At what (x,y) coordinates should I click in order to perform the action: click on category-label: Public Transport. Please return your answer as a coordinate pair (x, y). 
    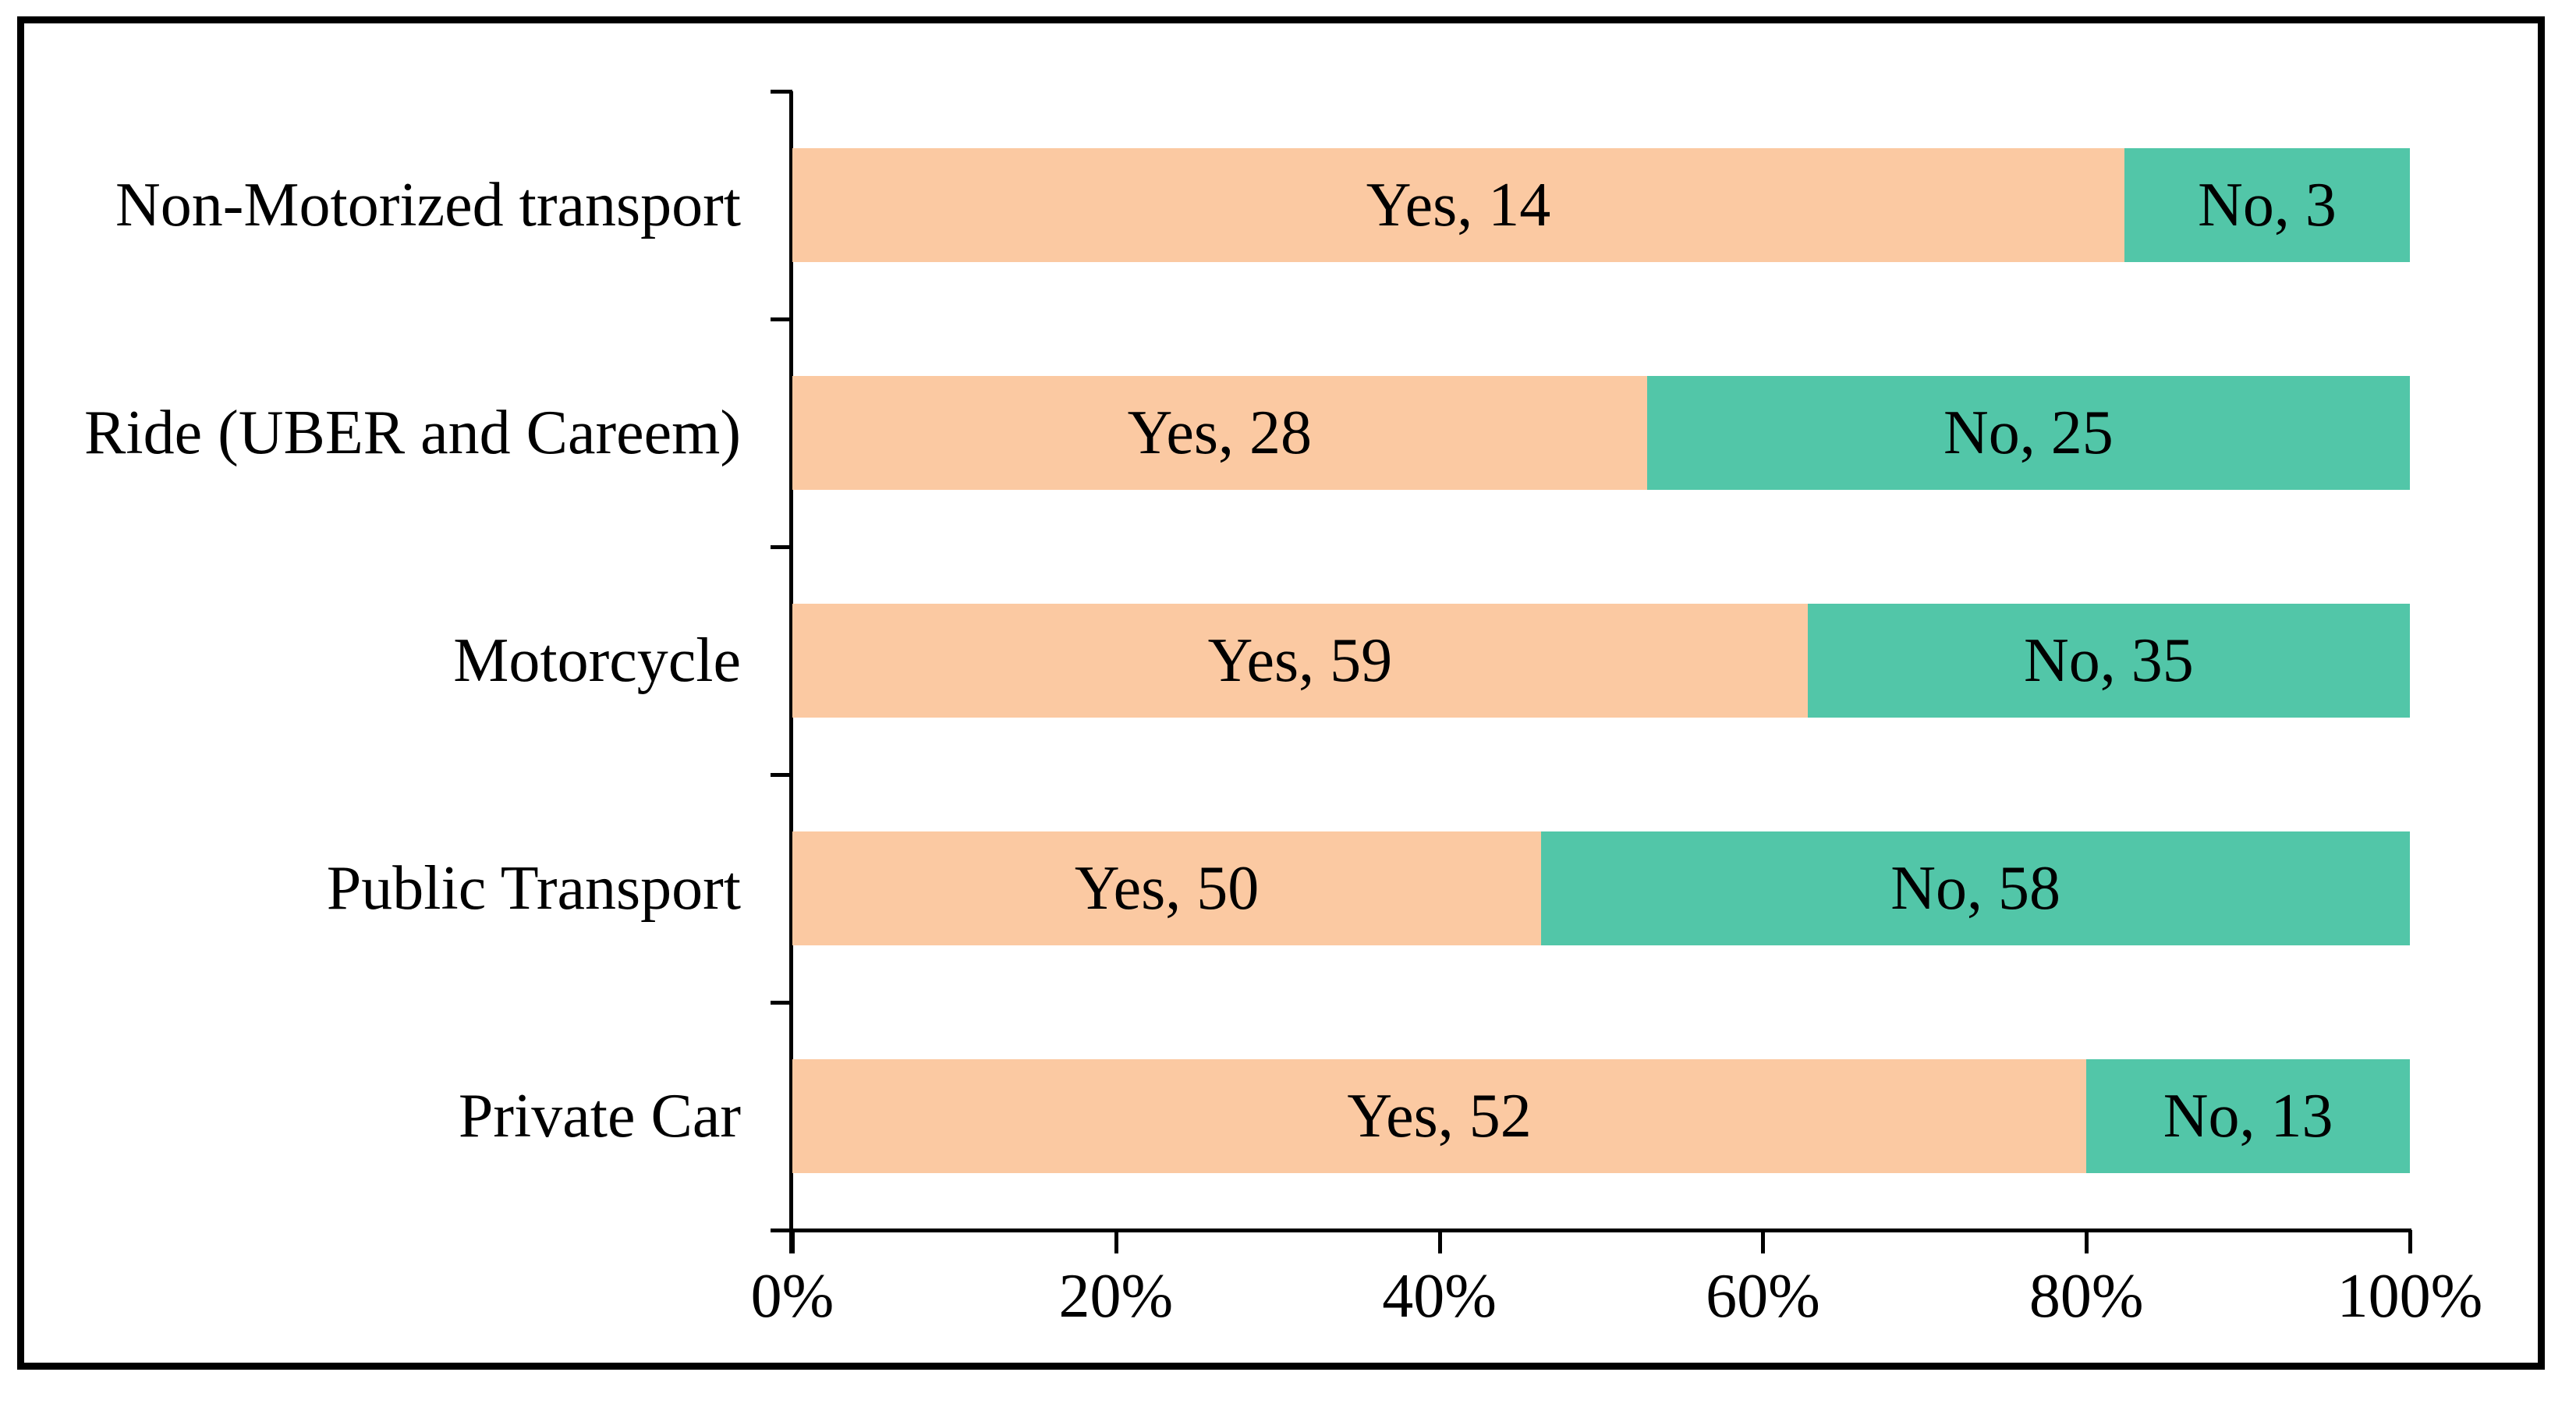
    Looking at the image, I should click on (533, 889).